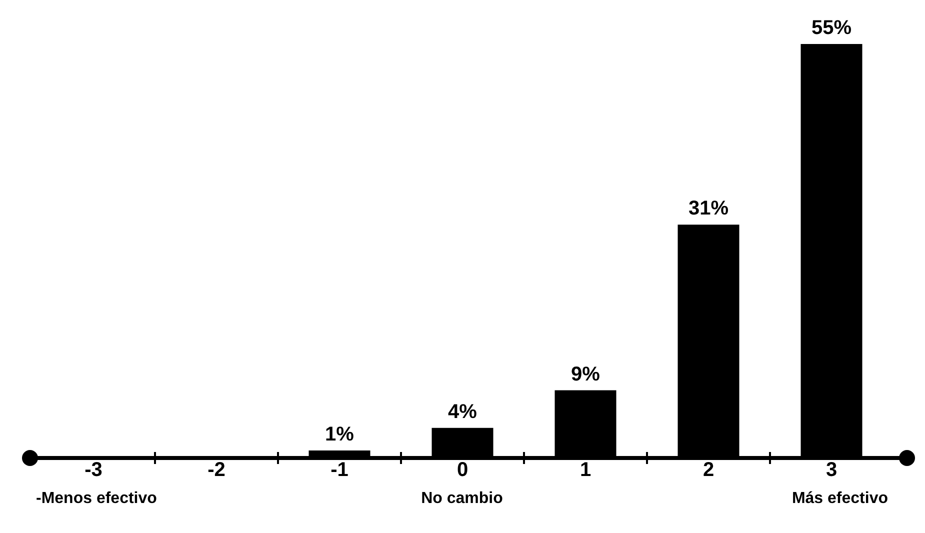  What do you see at coordinates (463, 411) in the screenshot?
I see `data-label: 4%` at bounding box center [463, 411].